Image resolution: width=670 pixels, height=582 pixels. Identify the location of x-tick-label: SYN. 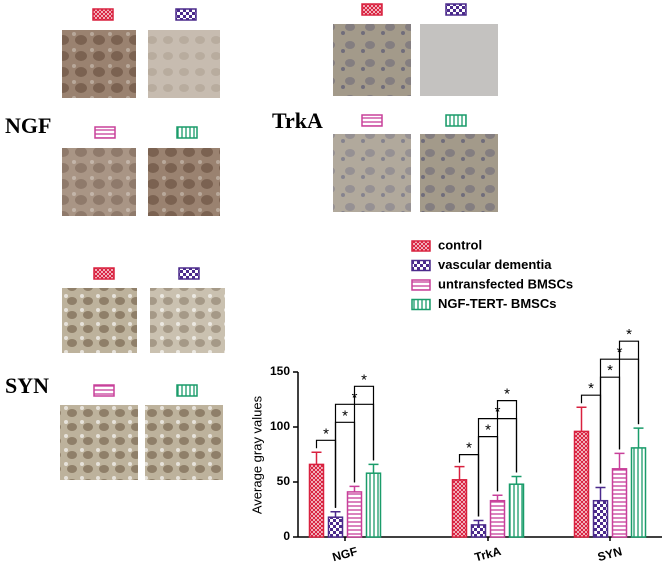
(609, 554).